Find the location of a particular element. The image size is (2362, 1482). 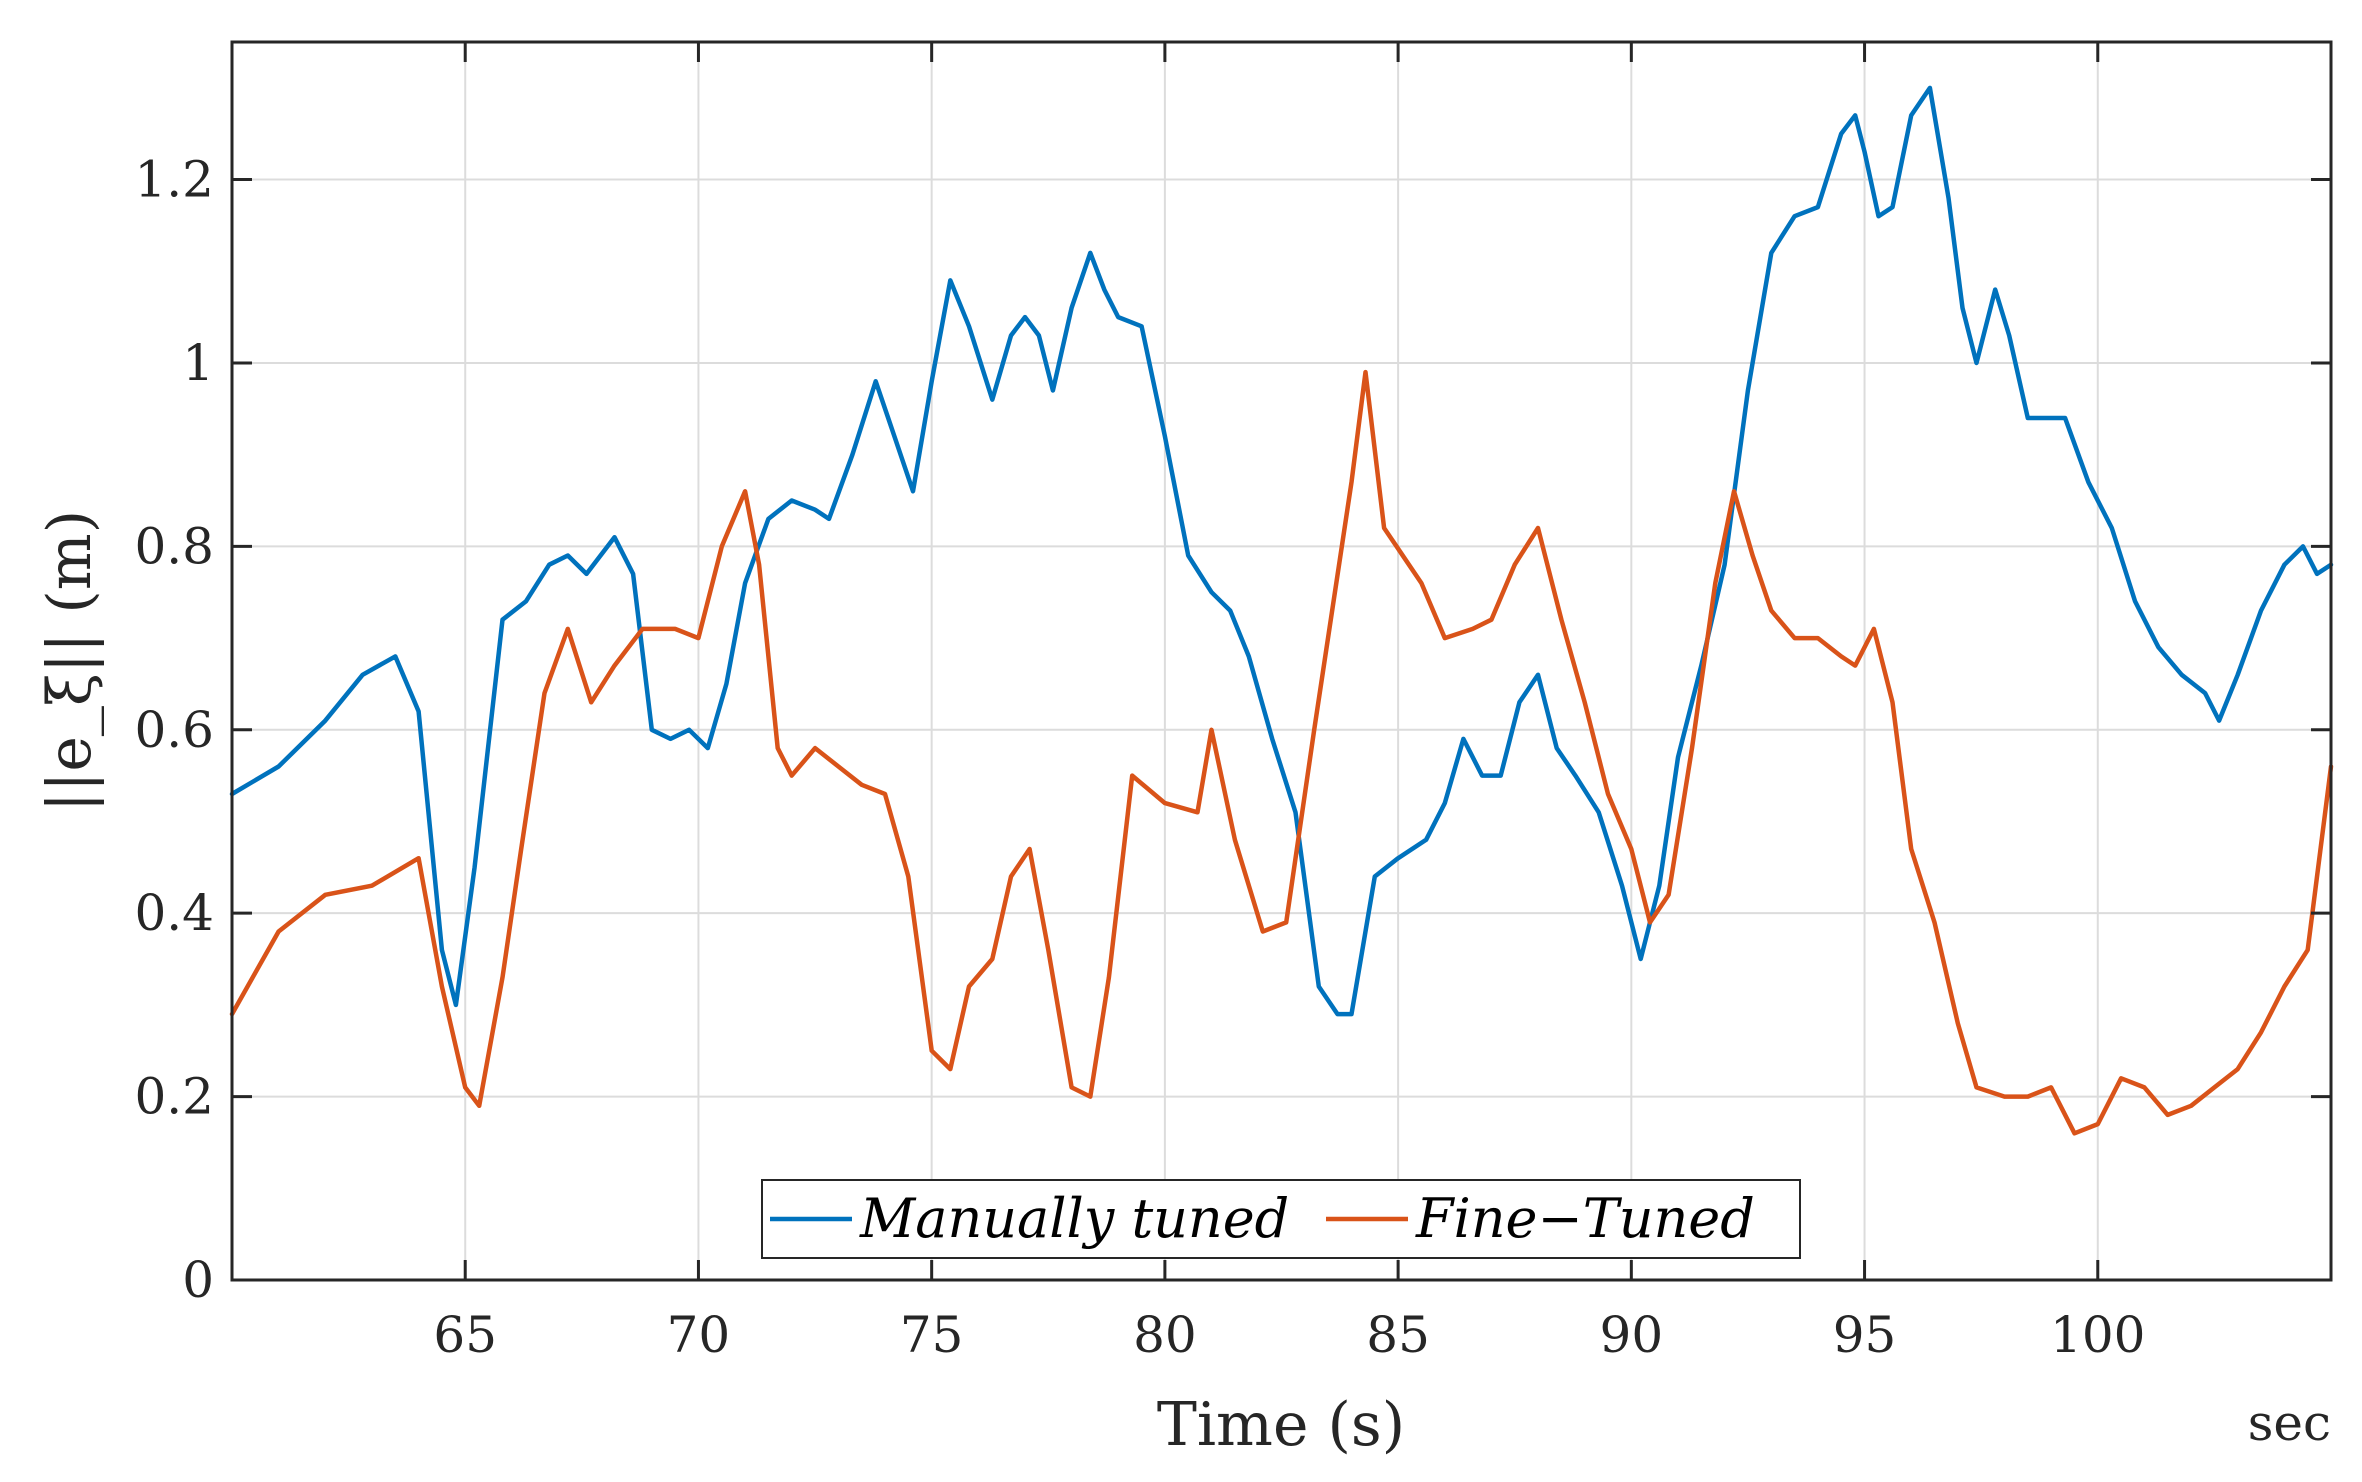

y-tick-label: 1.2 is located at coordinates (174, 180).